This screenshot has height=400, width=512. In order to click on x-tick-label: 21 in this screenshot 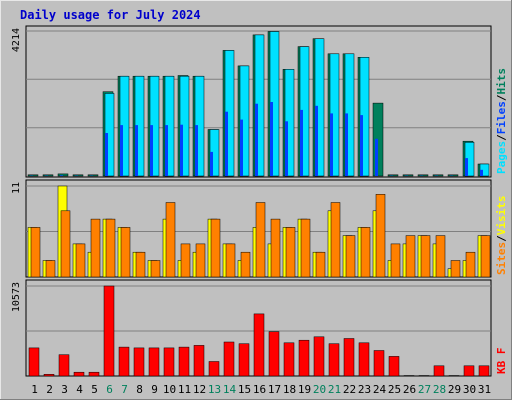, I will do `click(334, 389)`.